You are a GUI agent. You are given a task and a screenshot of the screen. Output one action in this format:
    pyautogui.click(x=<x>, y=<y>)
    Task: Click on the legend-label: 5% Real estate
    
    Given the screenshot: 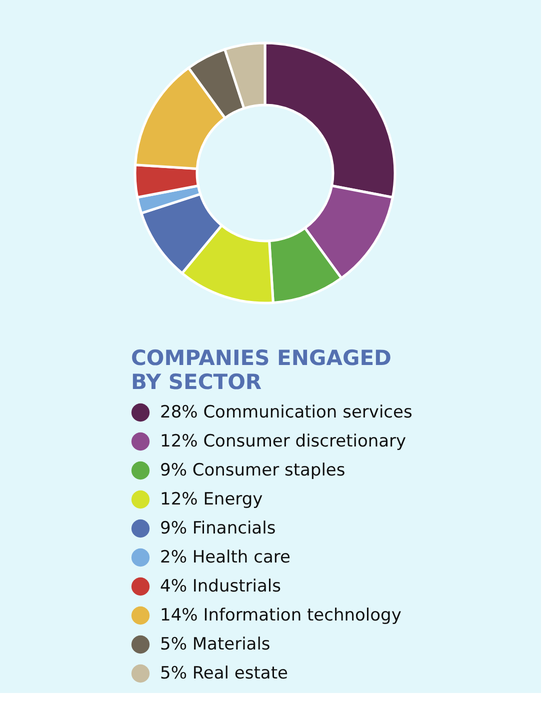 What is the action you would take?
    pyautogui.click(x=224, y=674)
    